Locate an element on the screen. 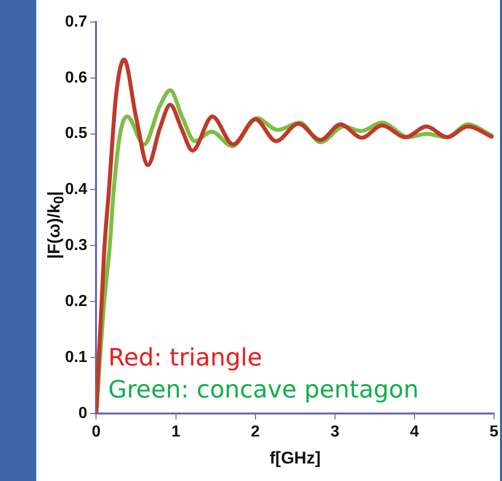  y-tick-label: 0.6 is located at coordinates (76, 77).